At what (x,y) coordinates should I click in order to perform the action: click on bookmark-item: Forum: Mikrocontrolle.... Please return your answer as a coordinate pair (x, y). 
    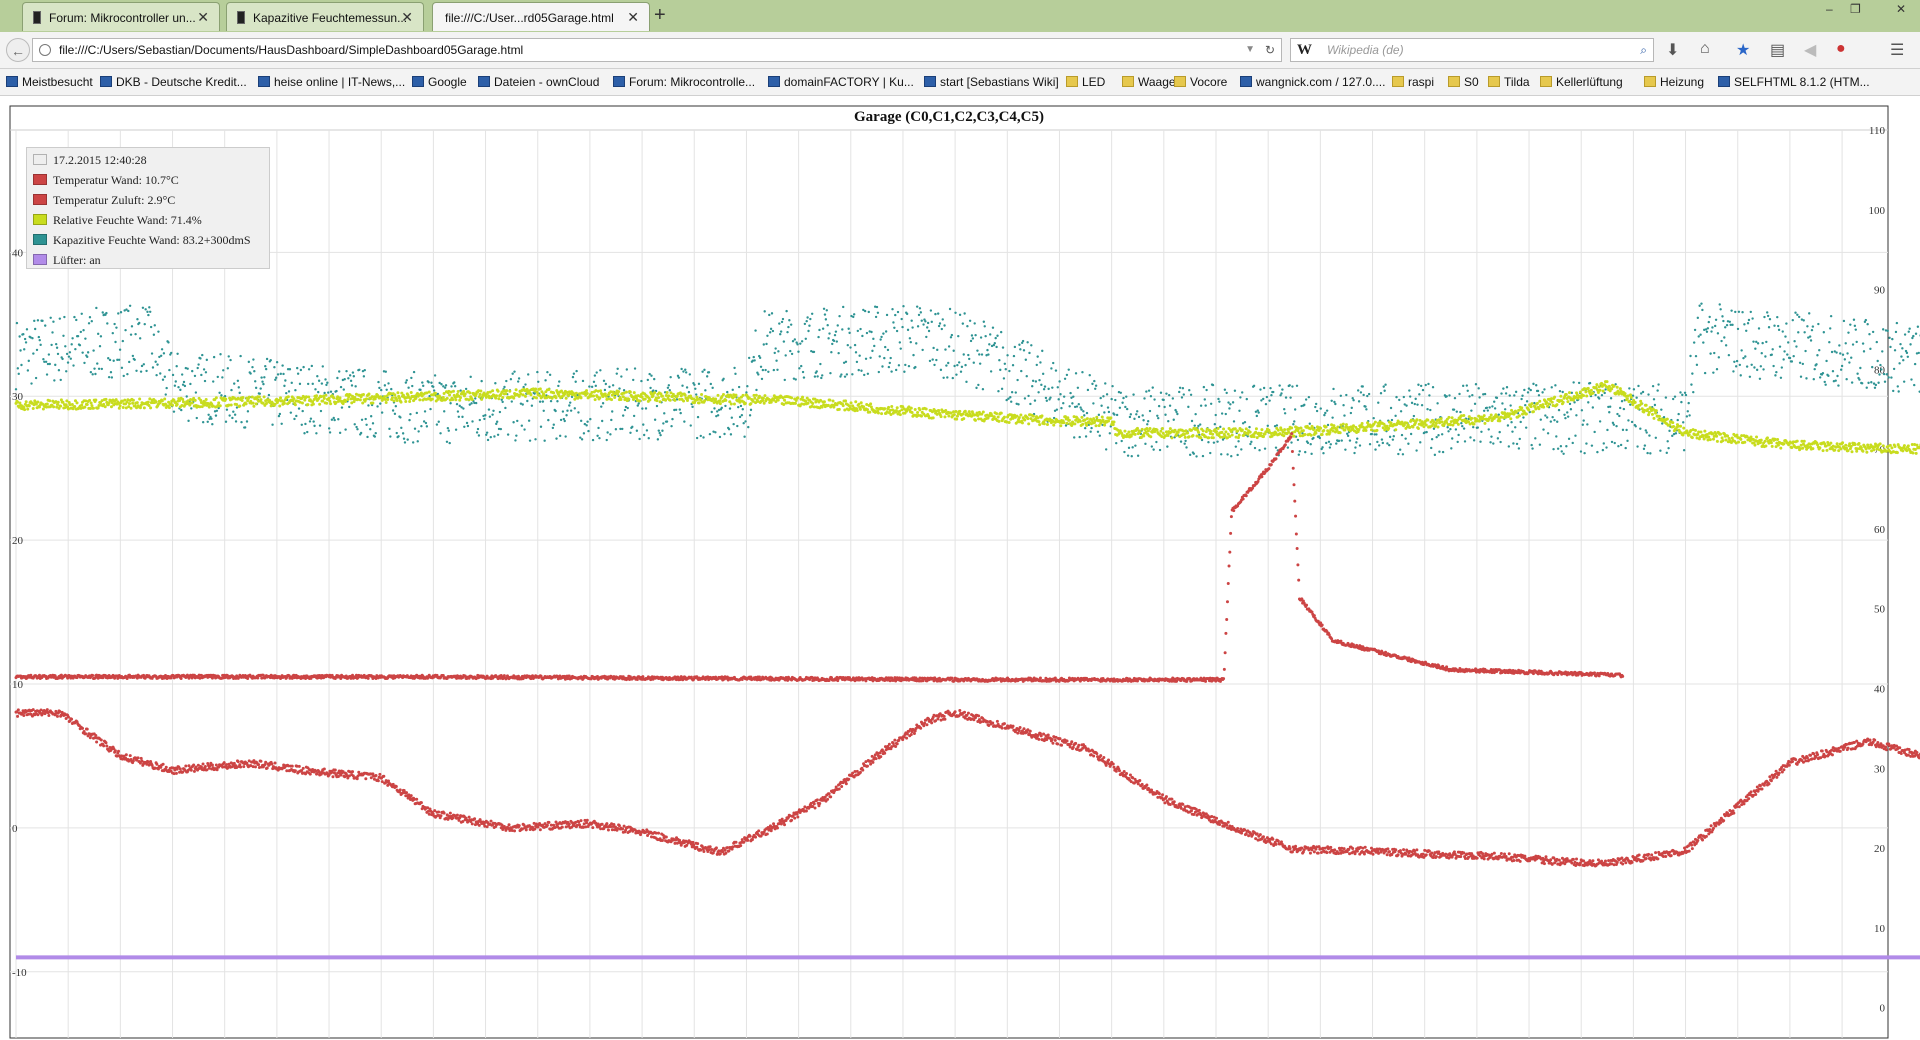
    Looking at the image, I should click on (684, 82).